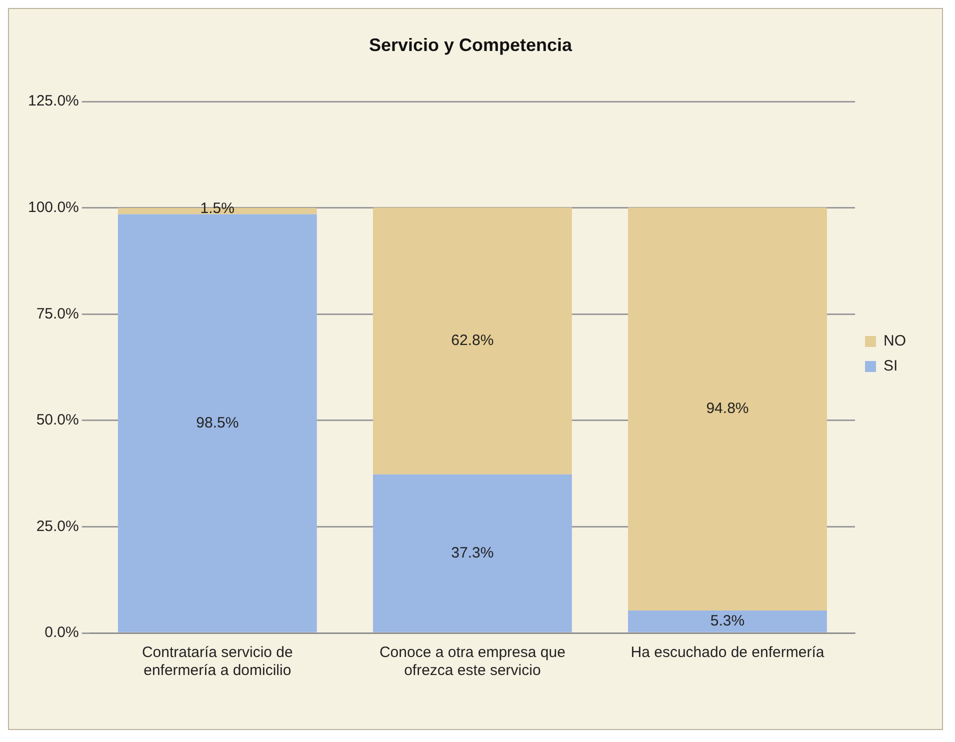  I want to click on x-tick-label: Conoce a otra empresa que ofrezca este servicio, so click(472, 662).